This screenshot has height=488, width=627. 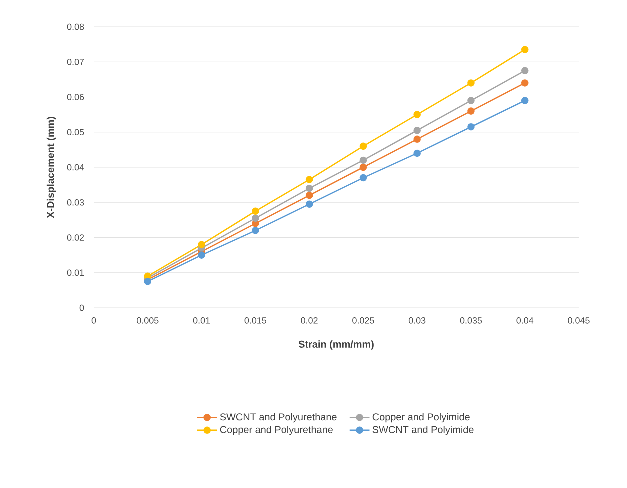 I want to click on y-tick-label: 0.03, so click(x=75, y=202).